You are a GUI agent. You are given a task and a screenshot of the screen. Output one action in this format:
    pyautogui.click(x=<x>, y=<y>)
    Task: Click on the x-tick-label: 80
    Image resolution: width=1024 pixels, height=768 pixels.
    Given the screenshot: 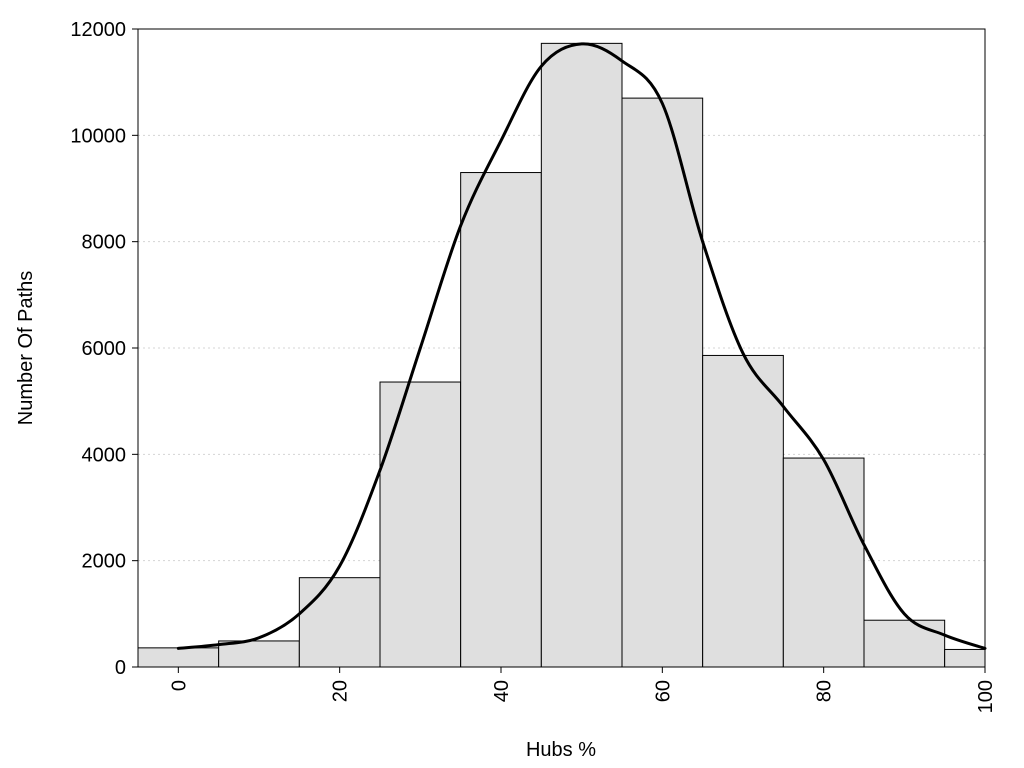 What is the action you would take?
    pyautogui.click(x=825, y=691)
    